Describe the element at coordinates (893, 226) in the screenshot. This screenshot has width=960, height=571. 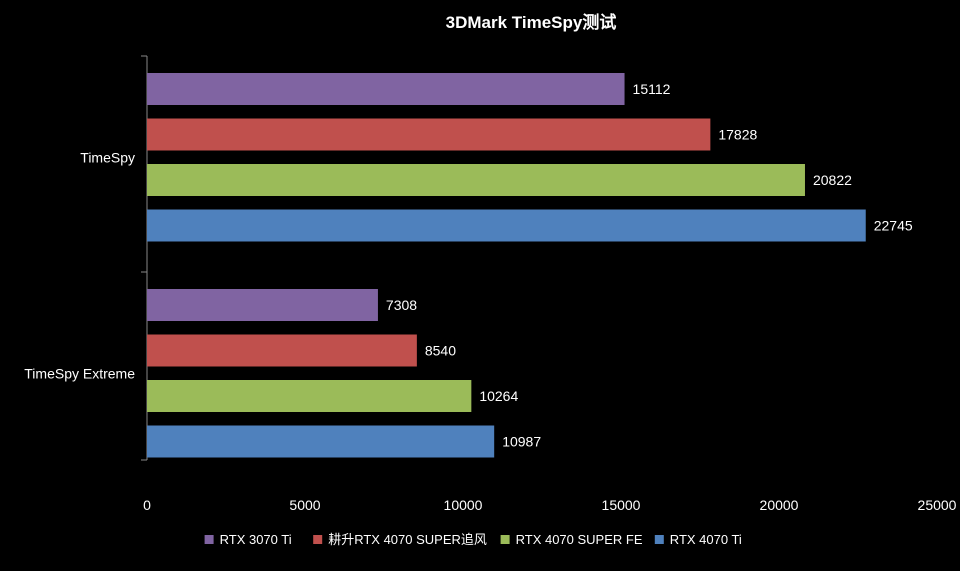
I see `data-label: 22745` at that location.